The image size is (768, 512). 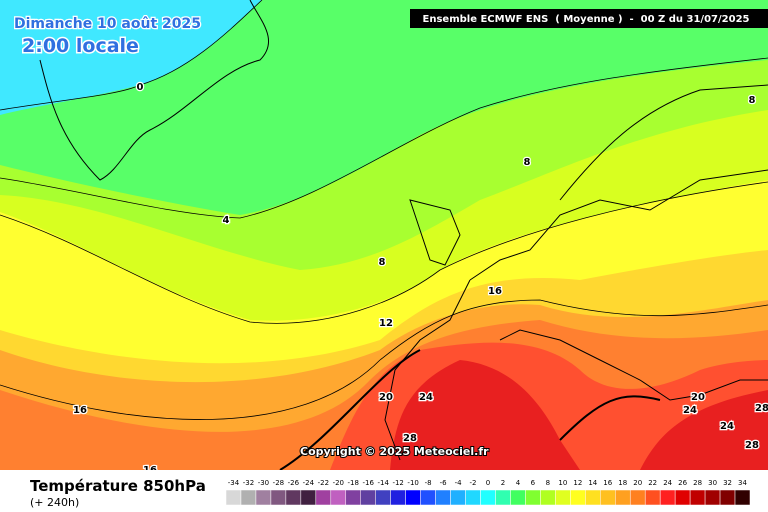 What do you see at coordinates (131, 57) in the screenshot?
I see `band-cyan` at bounding box center [131, 57].